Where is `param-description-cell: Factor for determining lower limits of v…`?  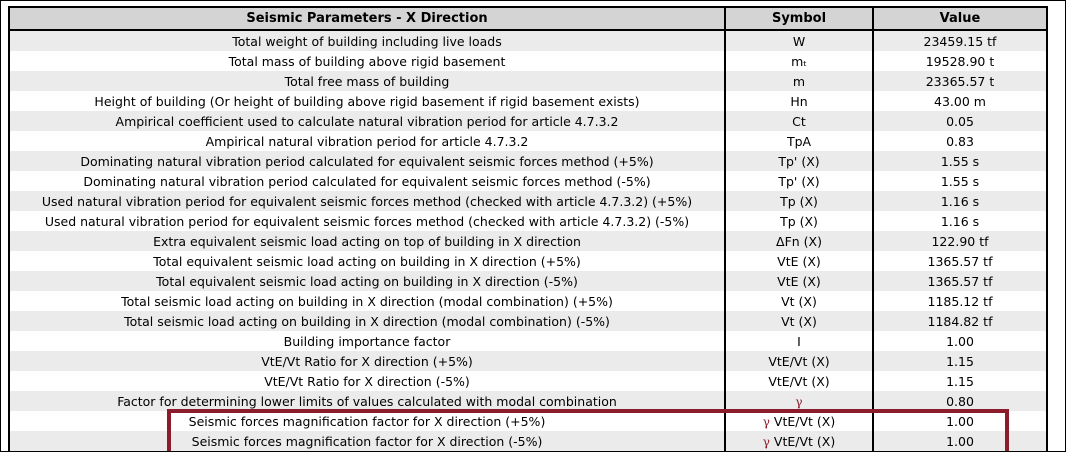 param-description-cell: Factor for determining lower limits of v… is located at coordinates (367, 401).